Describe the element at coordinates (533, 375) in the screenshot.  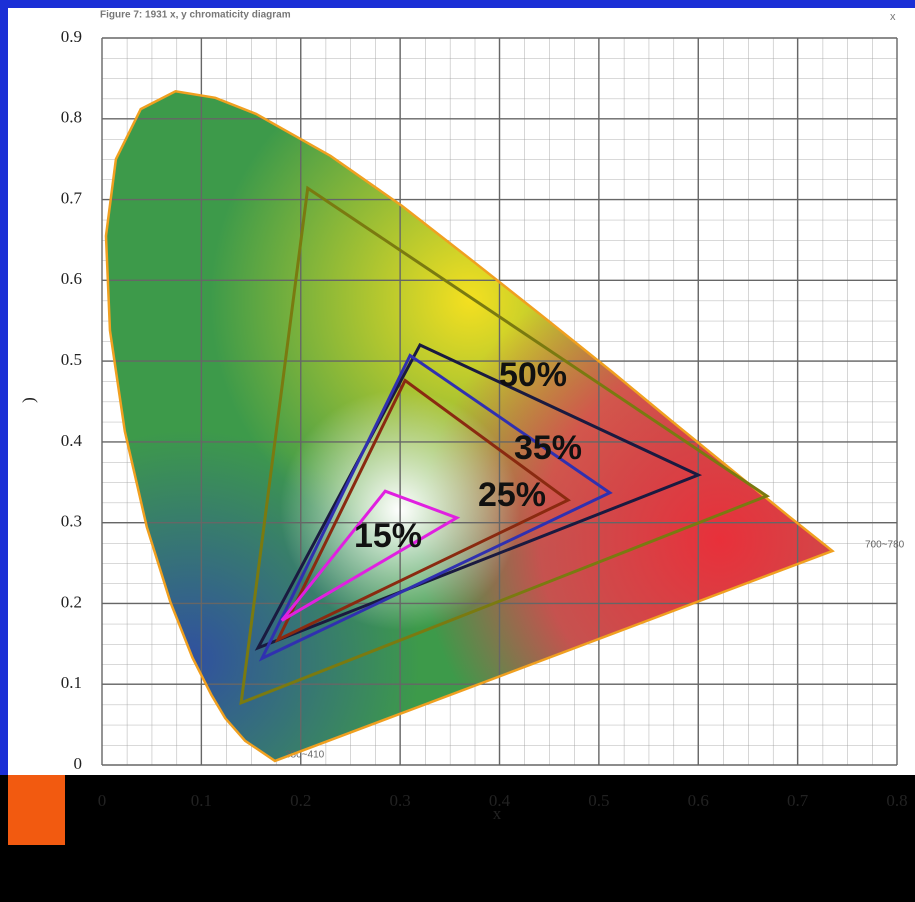
I see `series-label: 50%` at that location.